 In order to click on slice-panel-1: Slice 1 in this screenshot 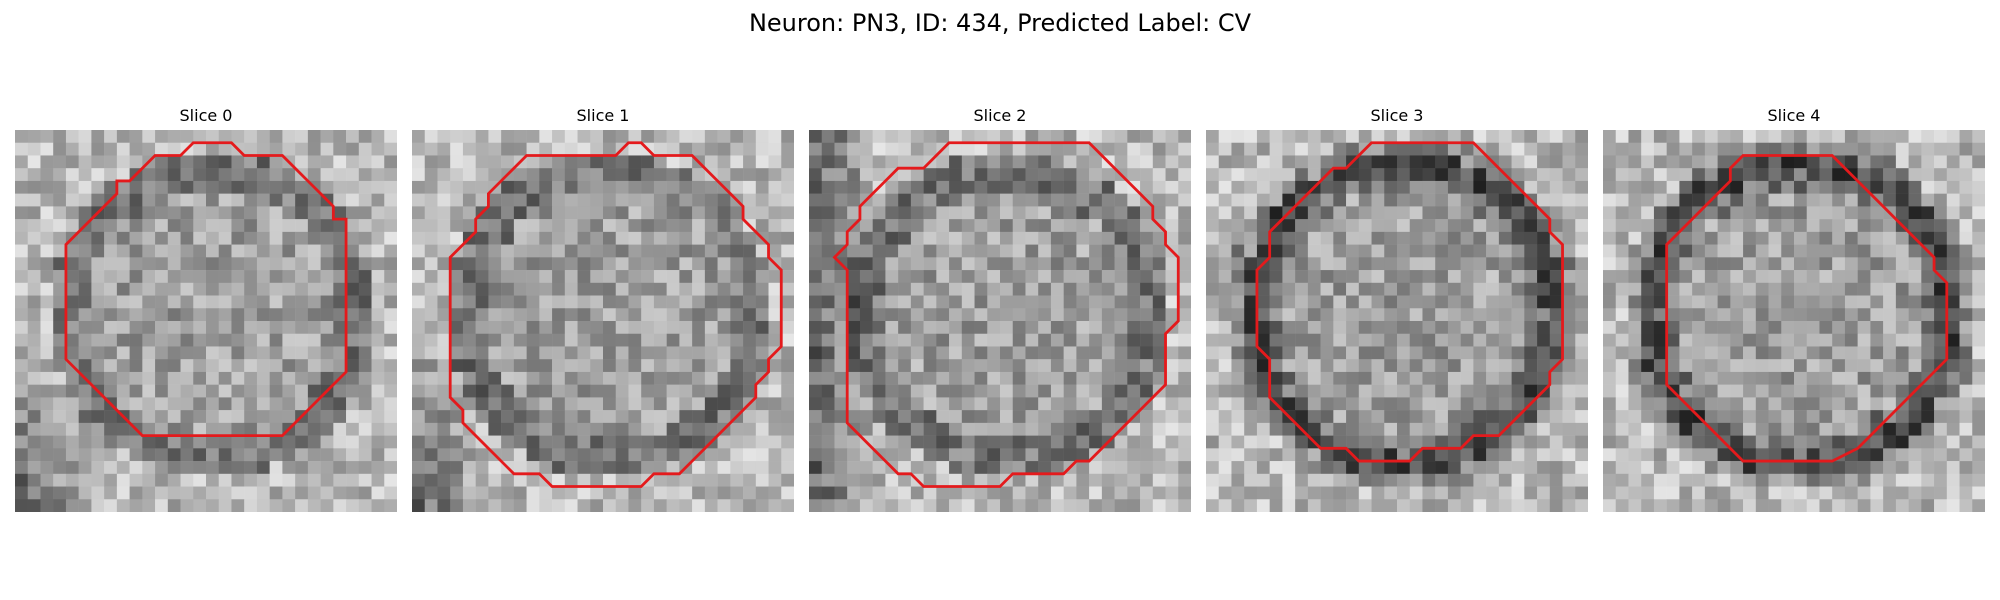, I will do `click(603, 309)`.